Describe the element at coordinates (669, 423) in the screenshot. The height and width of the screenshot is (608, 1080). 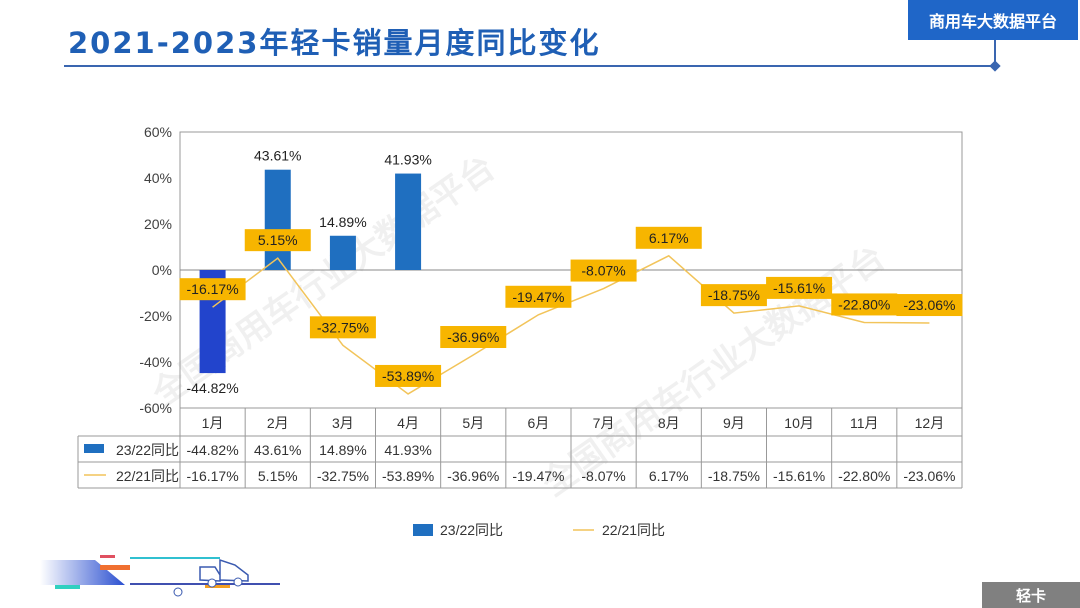
I see `x-tick-label: 8月` at that location.